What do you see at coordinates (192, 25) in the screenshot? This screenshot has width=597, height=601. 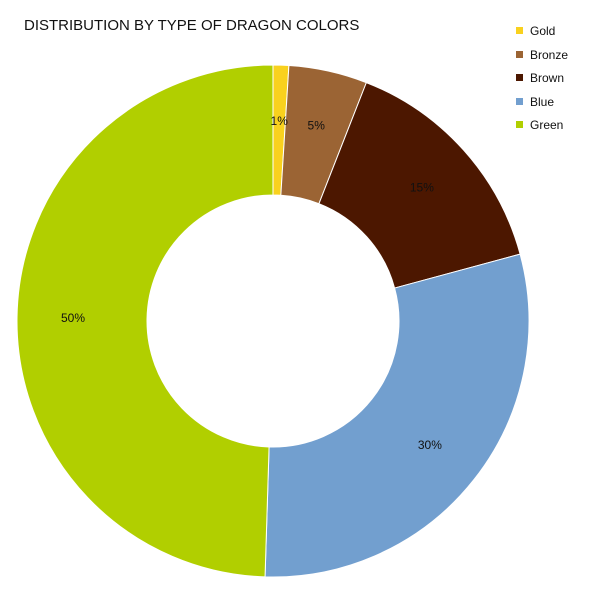 I see `chart-title: DISTRIBUTION BY TYPE OF DRAGON COLORS` at bounding box center [192, 25].